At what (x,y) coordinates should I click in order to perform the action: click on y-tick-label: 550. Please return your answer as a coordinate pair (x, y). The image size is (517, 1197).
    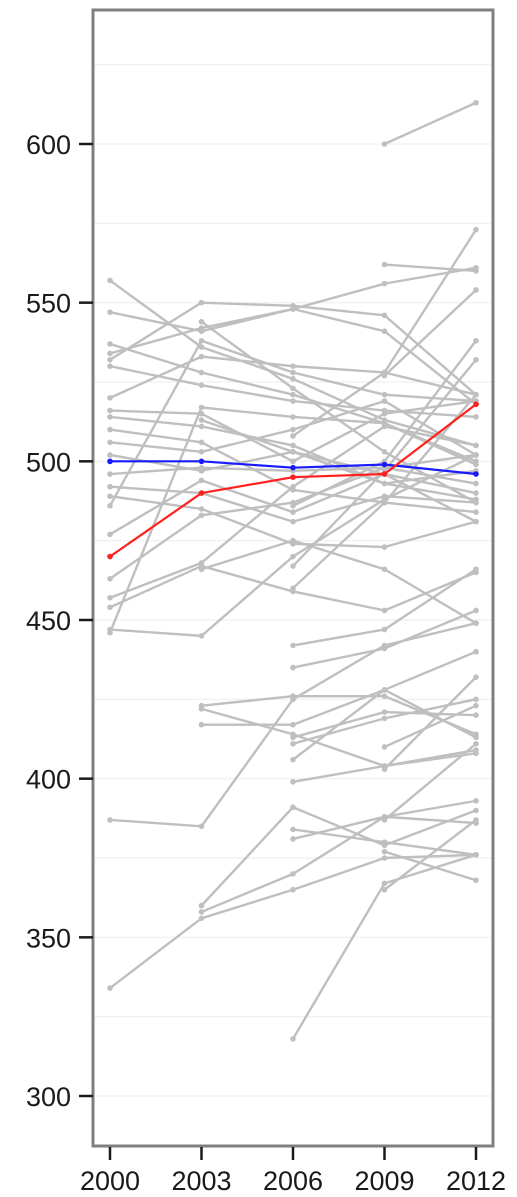
    Looking at the image, I should click on (48, 304).